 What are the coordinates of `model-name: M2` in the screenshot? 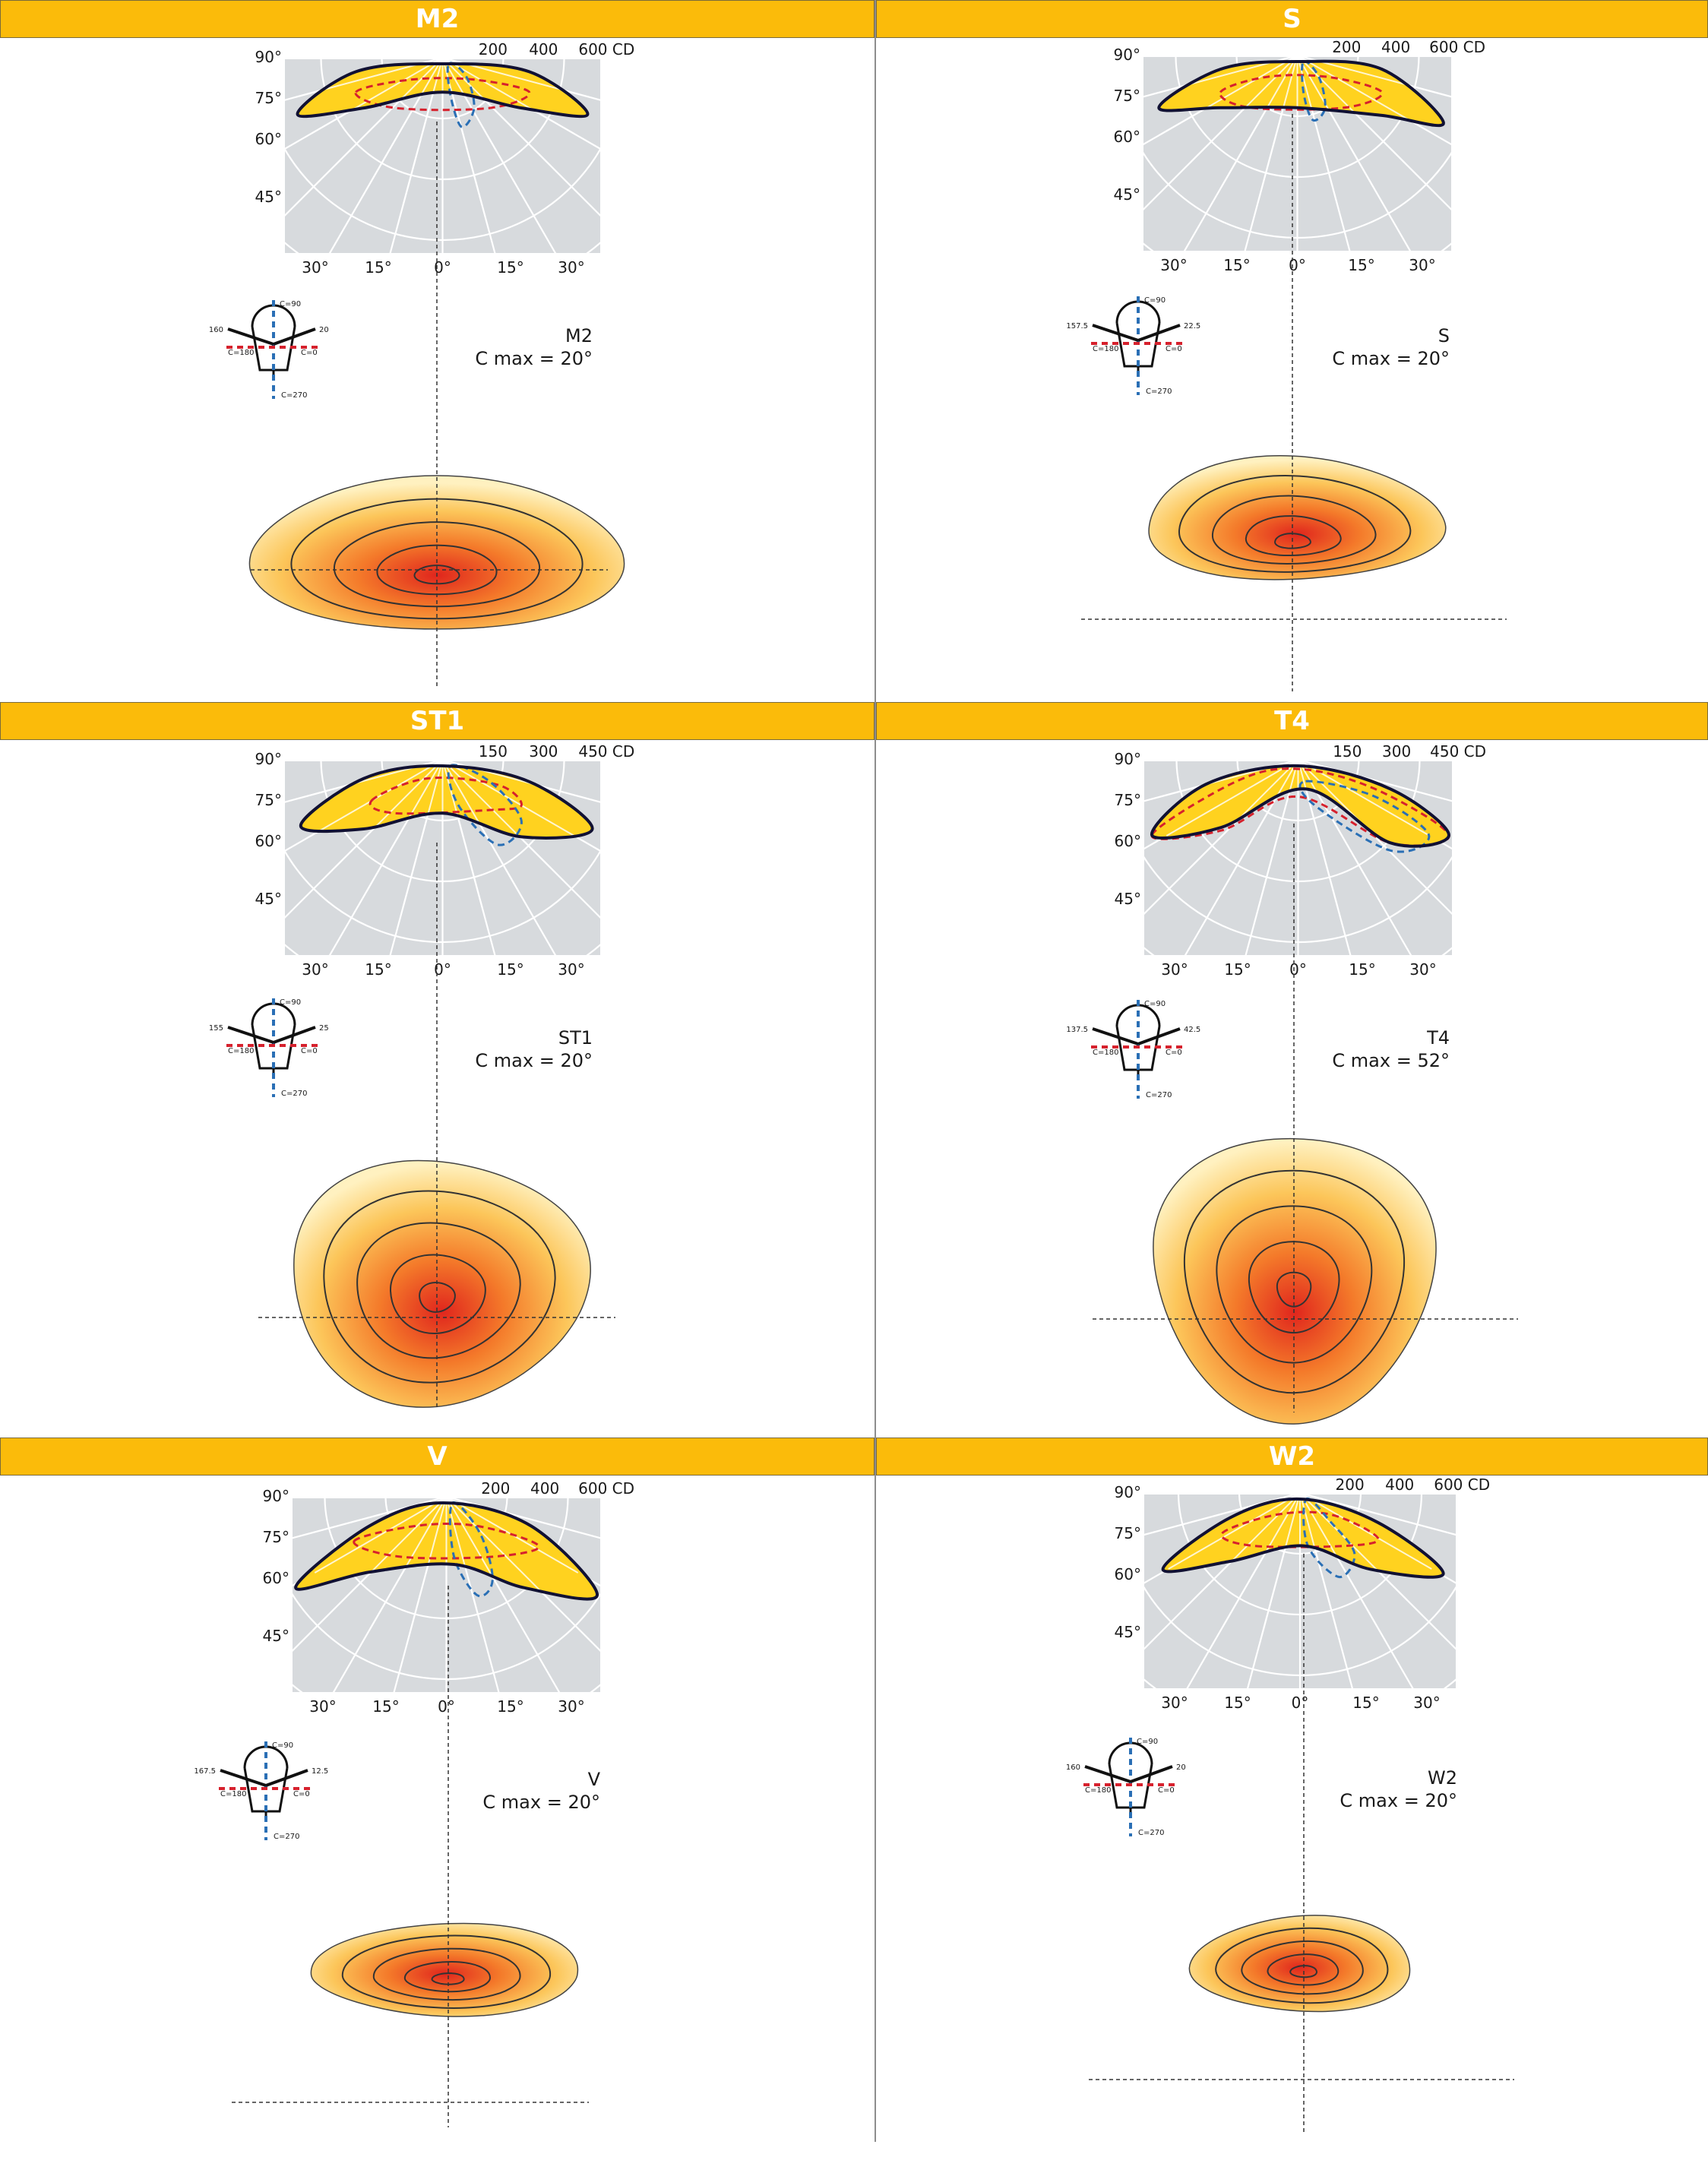 It's located at (579, 336).